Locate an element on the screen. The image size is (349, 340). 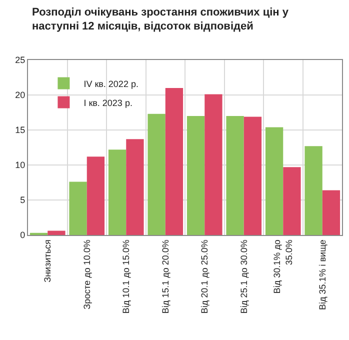
legend-label: IV кв. 2022 р. is located at coordinates (111, 83).